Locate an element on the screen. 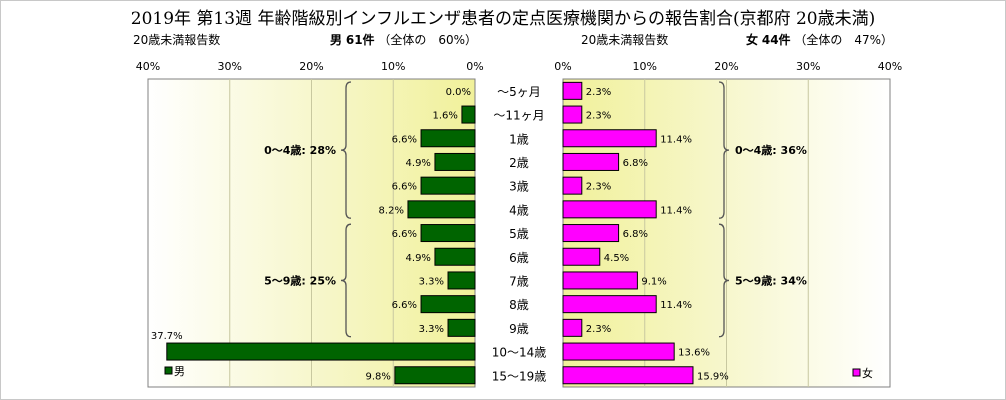 This screenshot has width=1006, height=400. male-data-label: 9.8% is located at coordinates (377, 376).